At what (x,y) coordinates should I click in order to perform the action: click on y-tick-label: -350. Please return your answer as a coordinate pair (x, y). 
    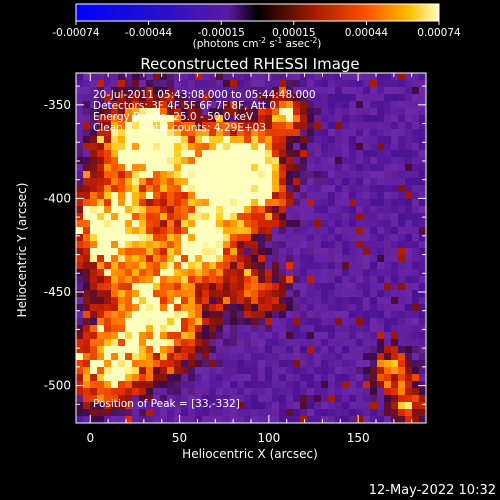
    Looking at the image, I should click on (57, 105).